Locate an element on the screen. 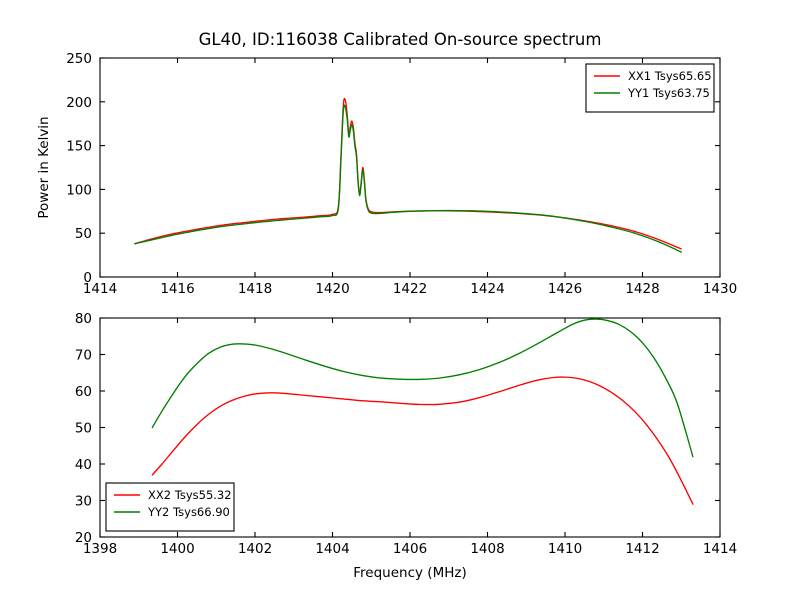  legend: XX1 Tsys65.65 YY1 Tsys63.75 is located at coordinates (650, 88).